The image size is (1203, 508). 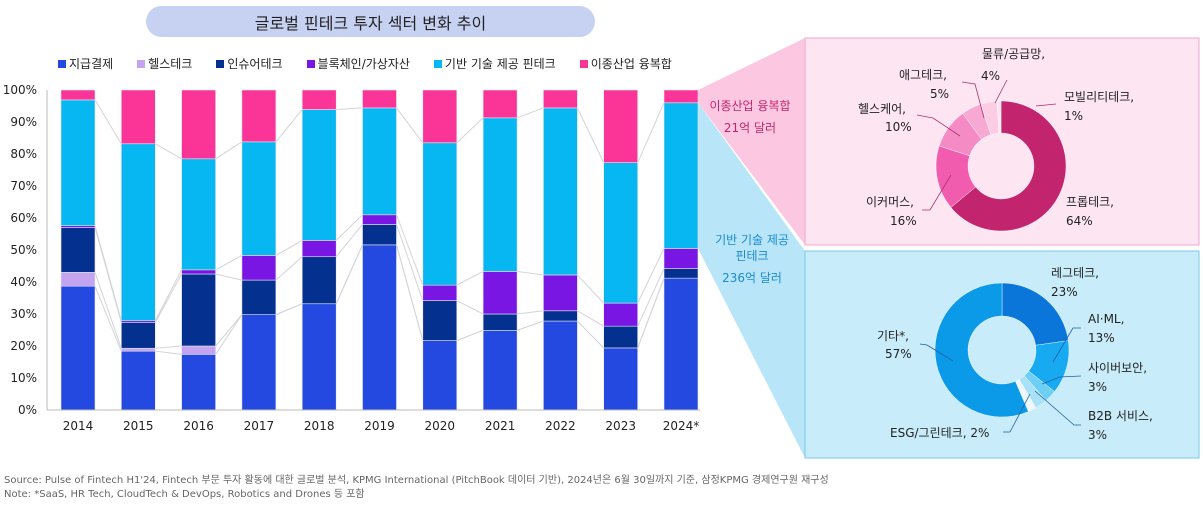 What do you see at coordinates (319, 426) in the screenshot?
I see `x-tick-label: 2018` at bounding box center [319, 426].